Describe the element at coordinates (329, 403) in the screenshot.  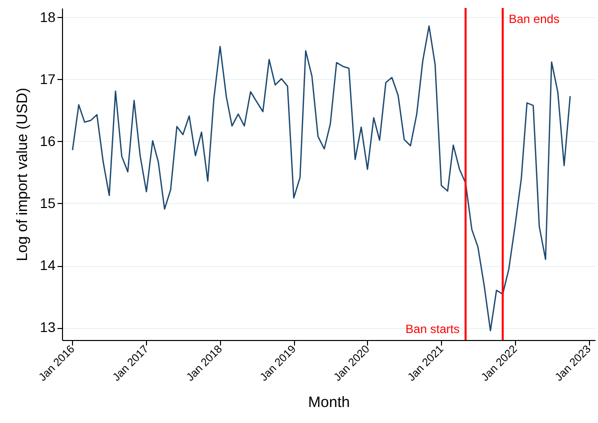
I see `x-axis-title: Month` at that location.